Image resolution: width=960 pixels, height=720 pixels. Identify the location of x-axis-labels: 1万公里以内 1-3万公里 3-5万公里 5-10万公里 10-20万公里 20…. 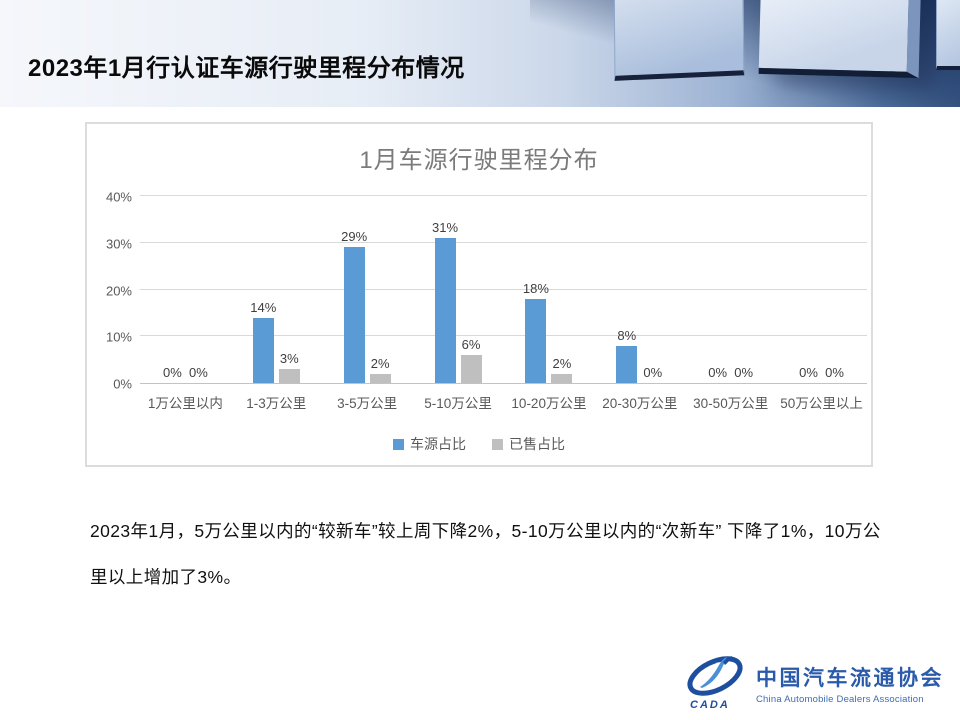
(503, 402).